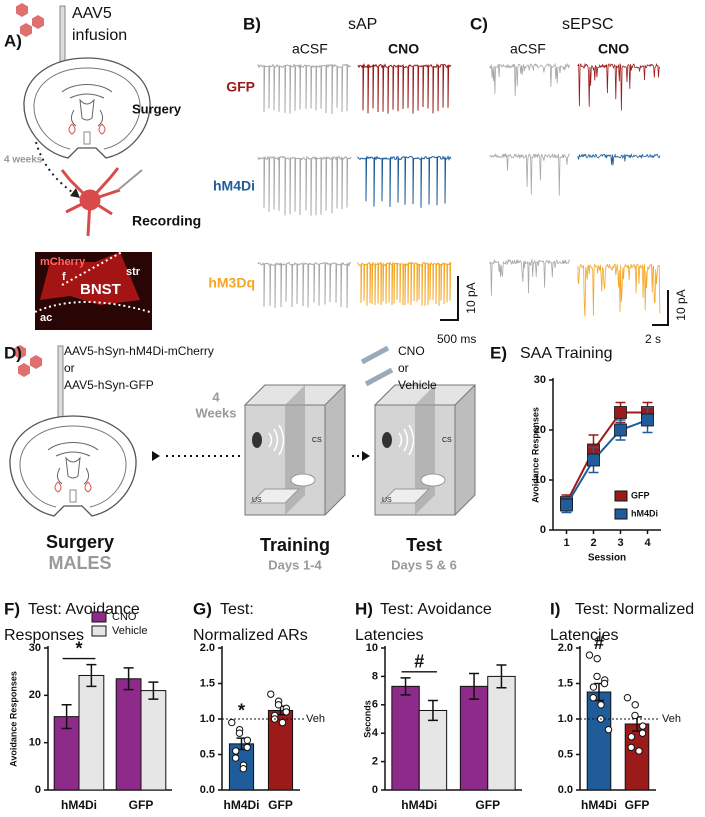 This screenshot has height=817, width=705. What do you see at coordinates (375, 790) in the screenshot?
I see `y-tick-label: 0` at bounding box center [375, 790].